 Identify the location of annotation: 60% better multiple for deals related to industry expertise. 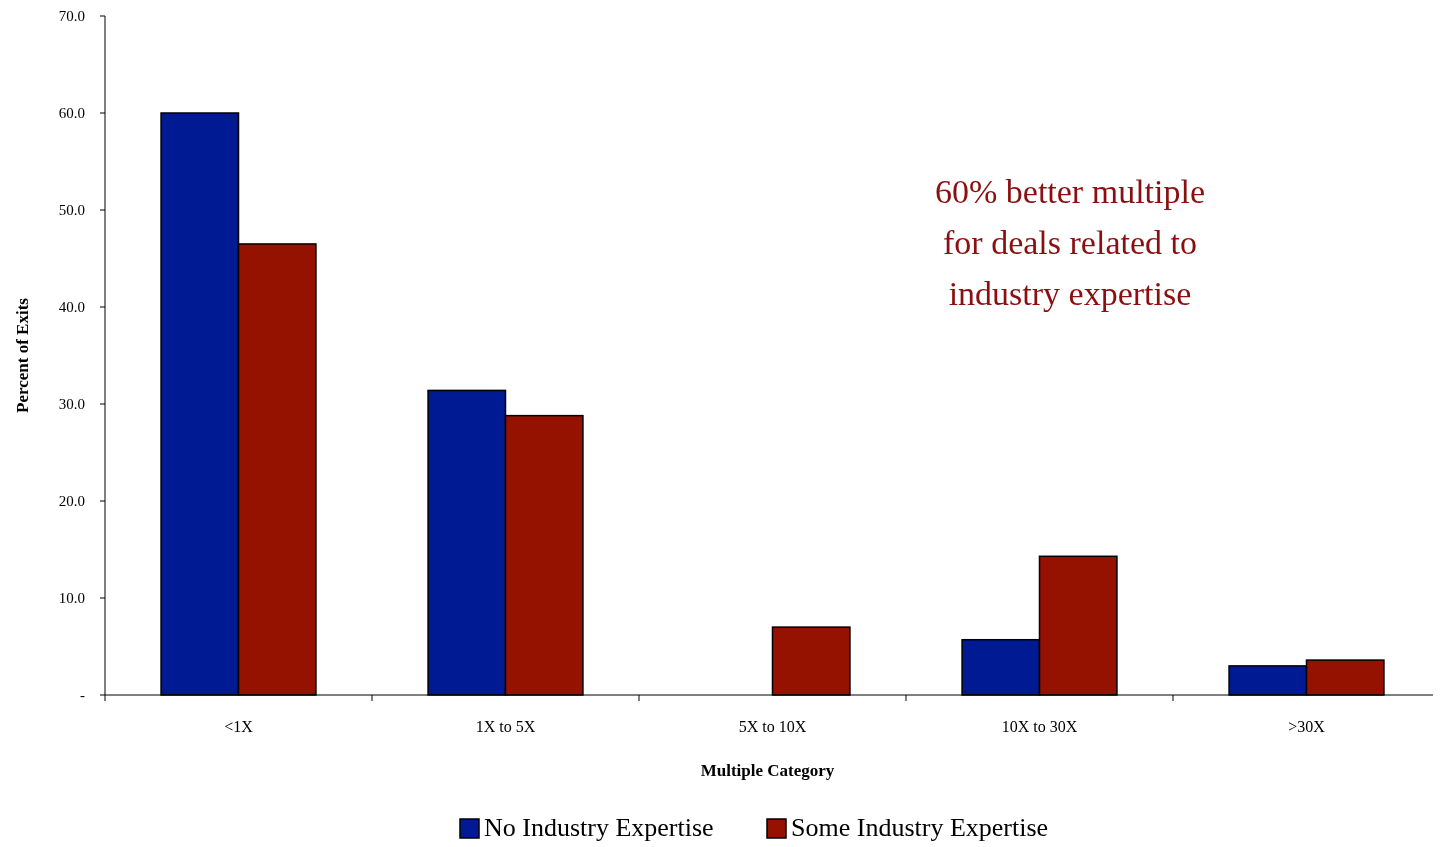
(1070, 242).